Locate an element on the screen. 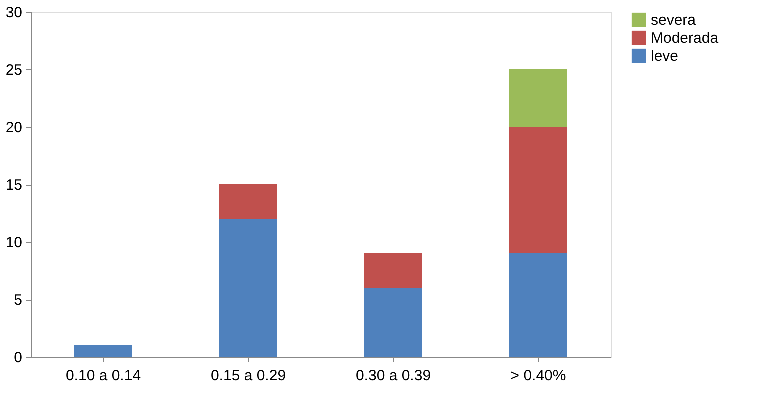  x-tick-label: 0.15 a 0.29 is located at coordinates (248, 376).